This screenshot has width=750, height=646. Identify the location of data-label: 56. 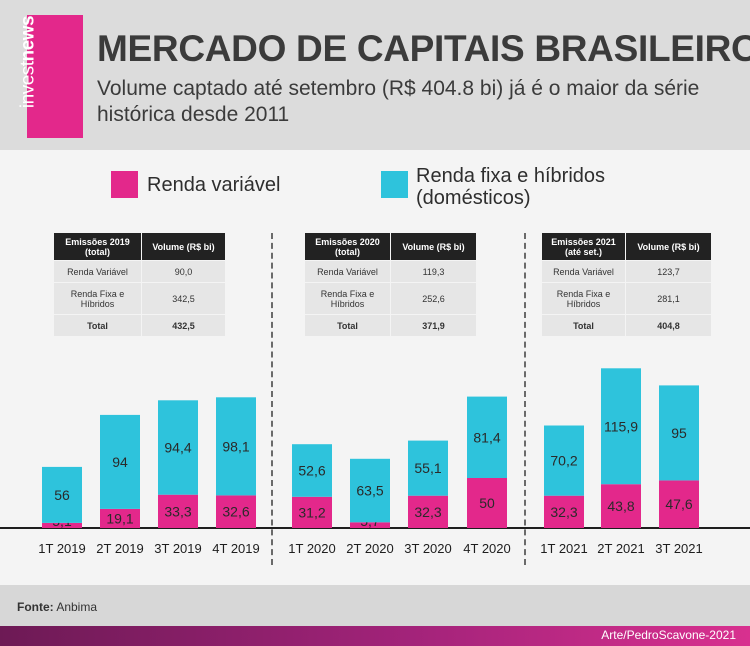
(62, 495).